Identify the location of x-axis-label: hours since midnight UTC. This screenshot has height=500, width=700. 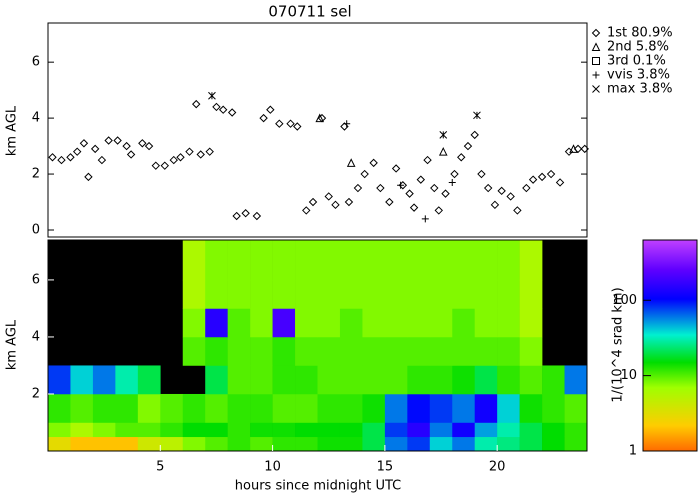
(318, 486).